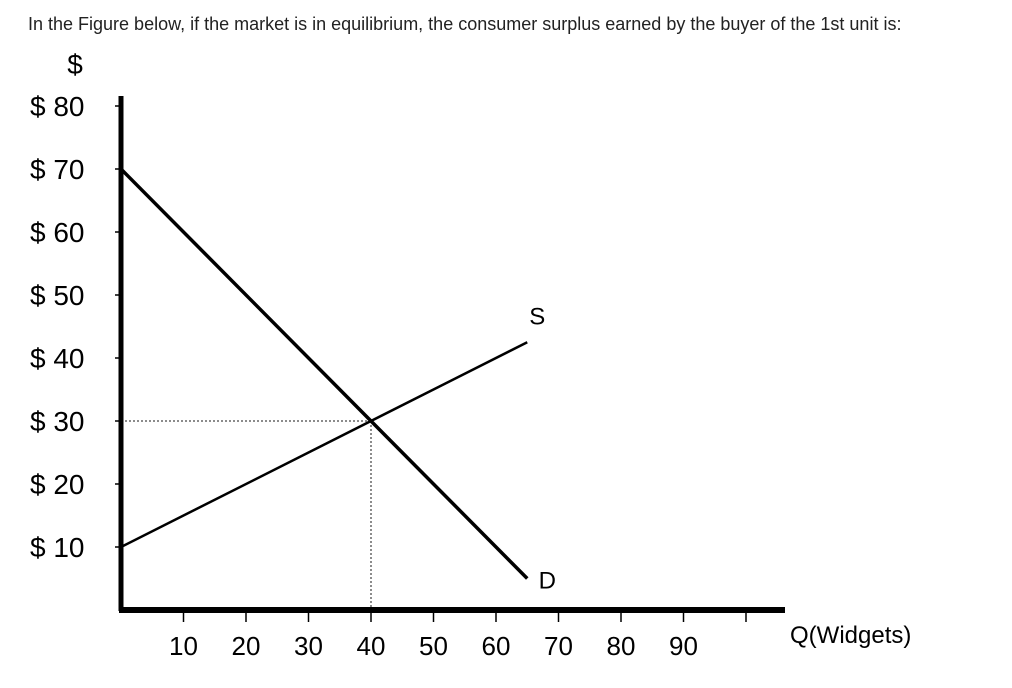  I want to click on series-label-d: D, so click(547, 581).